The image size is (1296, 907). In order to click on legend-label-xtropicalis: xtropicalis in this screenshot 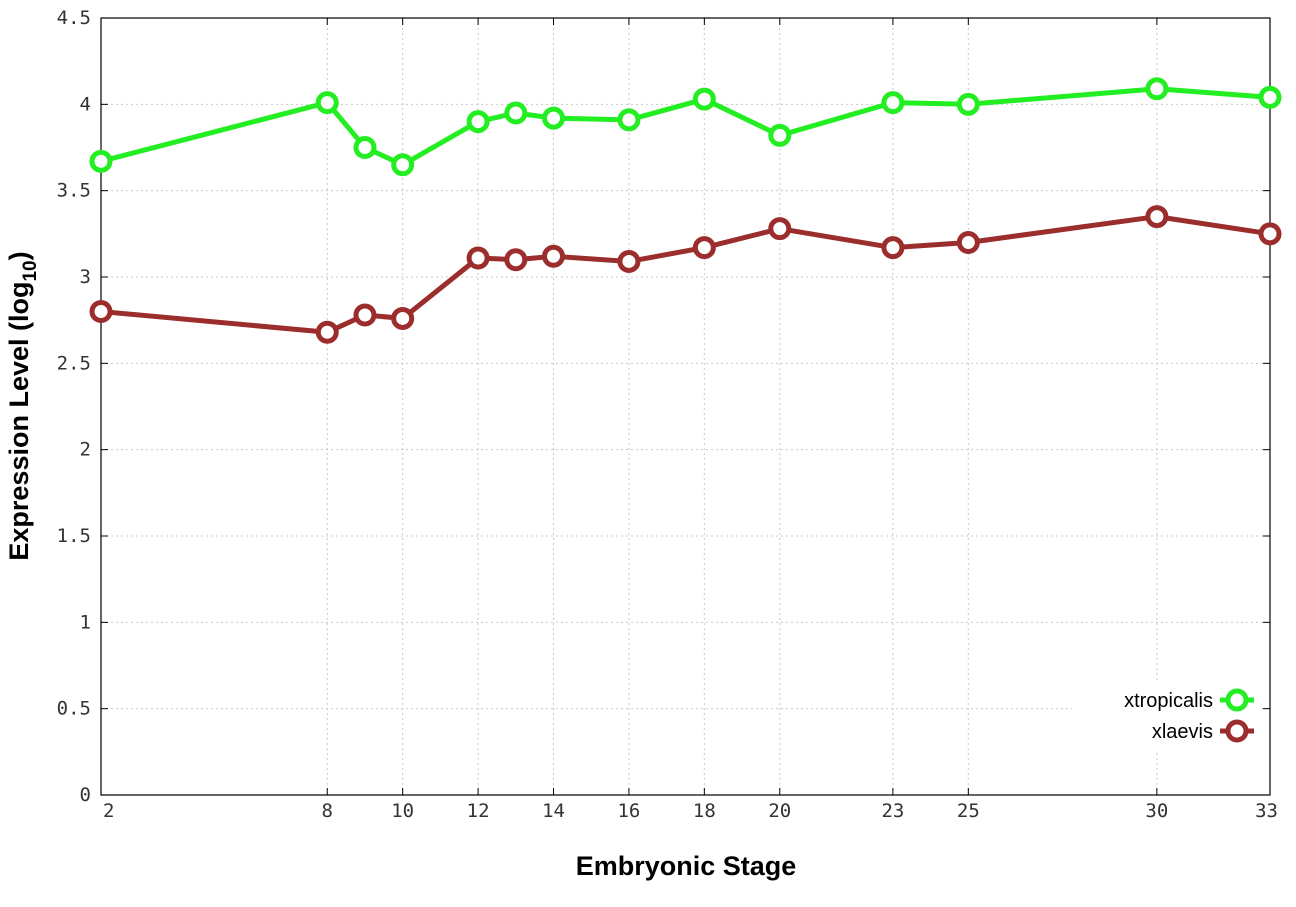, I will do `click(1168, 701)`.